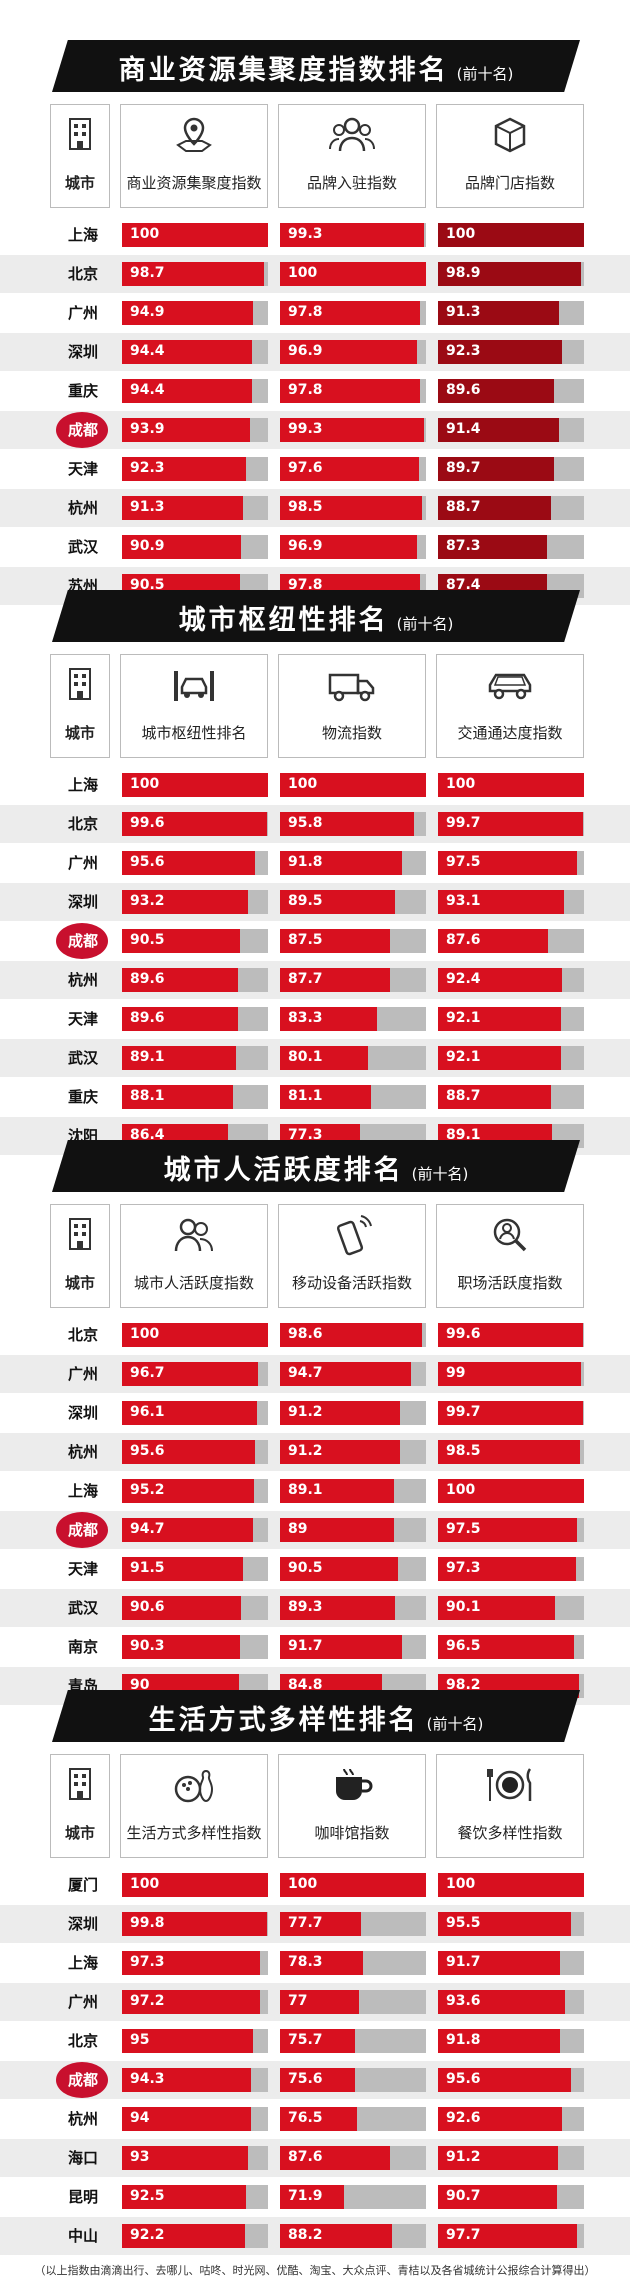 Image resolution: width=630 pixels, height=2284 pixels. I want to click on bar-value-label: 98.6, so click(305, 1334).